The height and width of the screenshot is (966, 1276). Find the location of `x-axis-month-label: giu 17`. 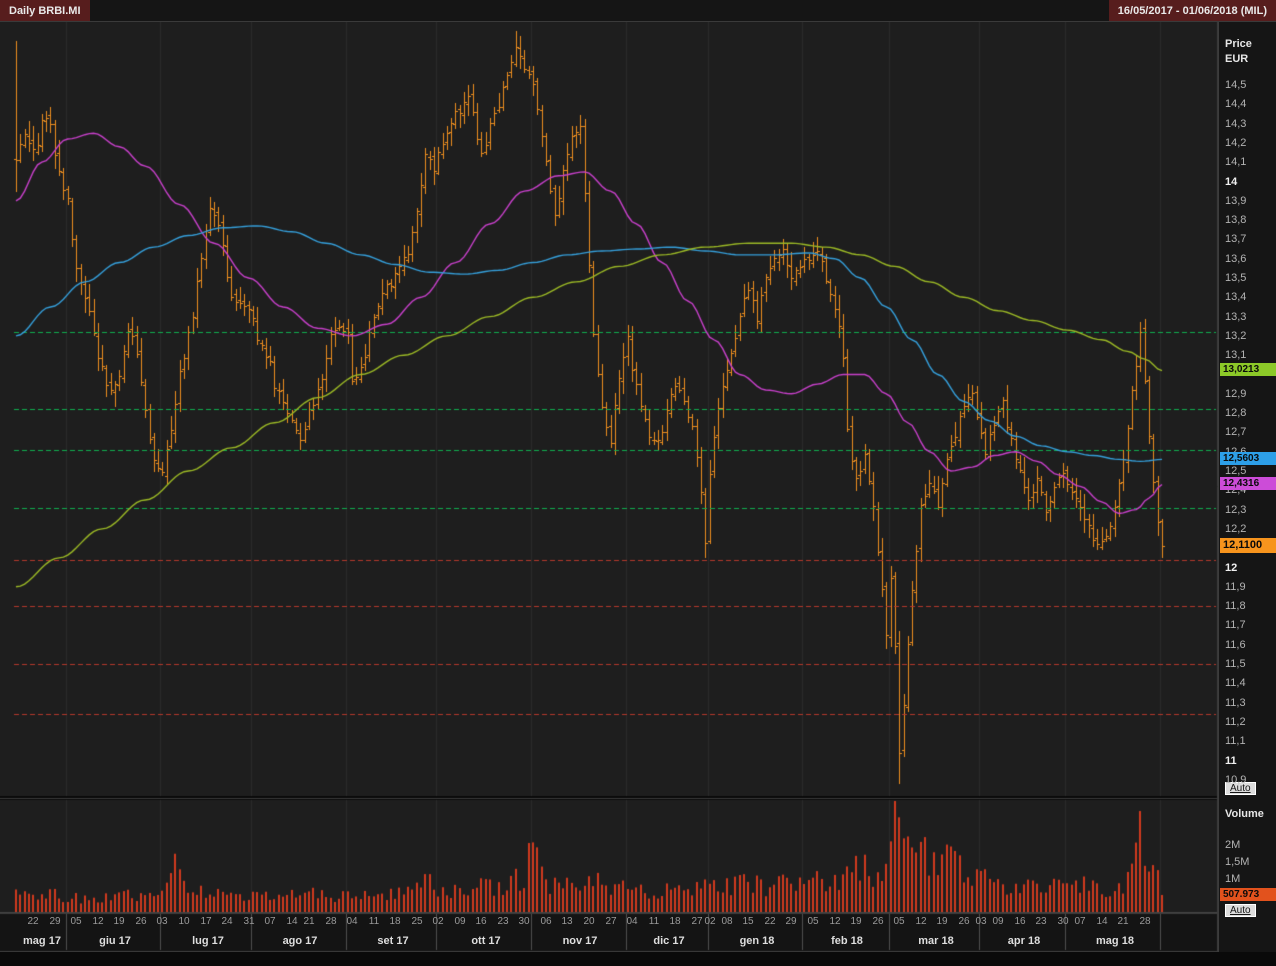

x-axis-month-label: giu 17 is located at coordinates (115, 941).